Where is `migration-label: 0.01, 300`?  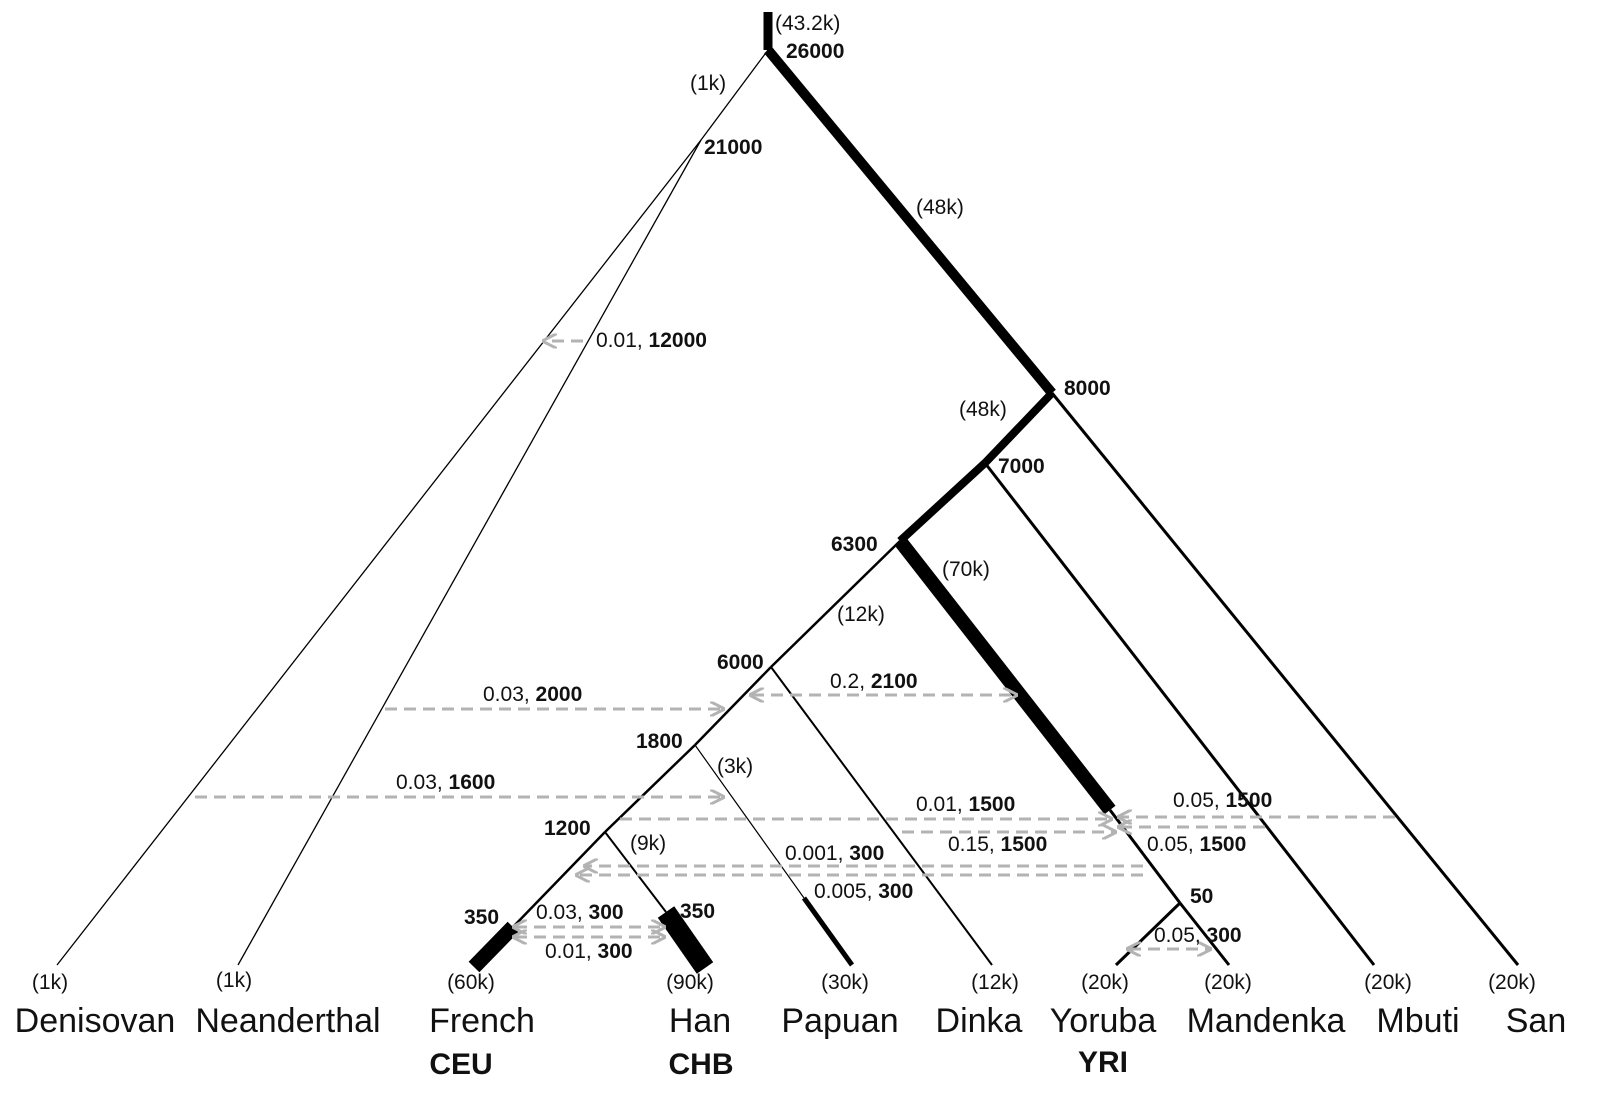 migration-label: 0.01, 300 is located at coordinates (589, 951).